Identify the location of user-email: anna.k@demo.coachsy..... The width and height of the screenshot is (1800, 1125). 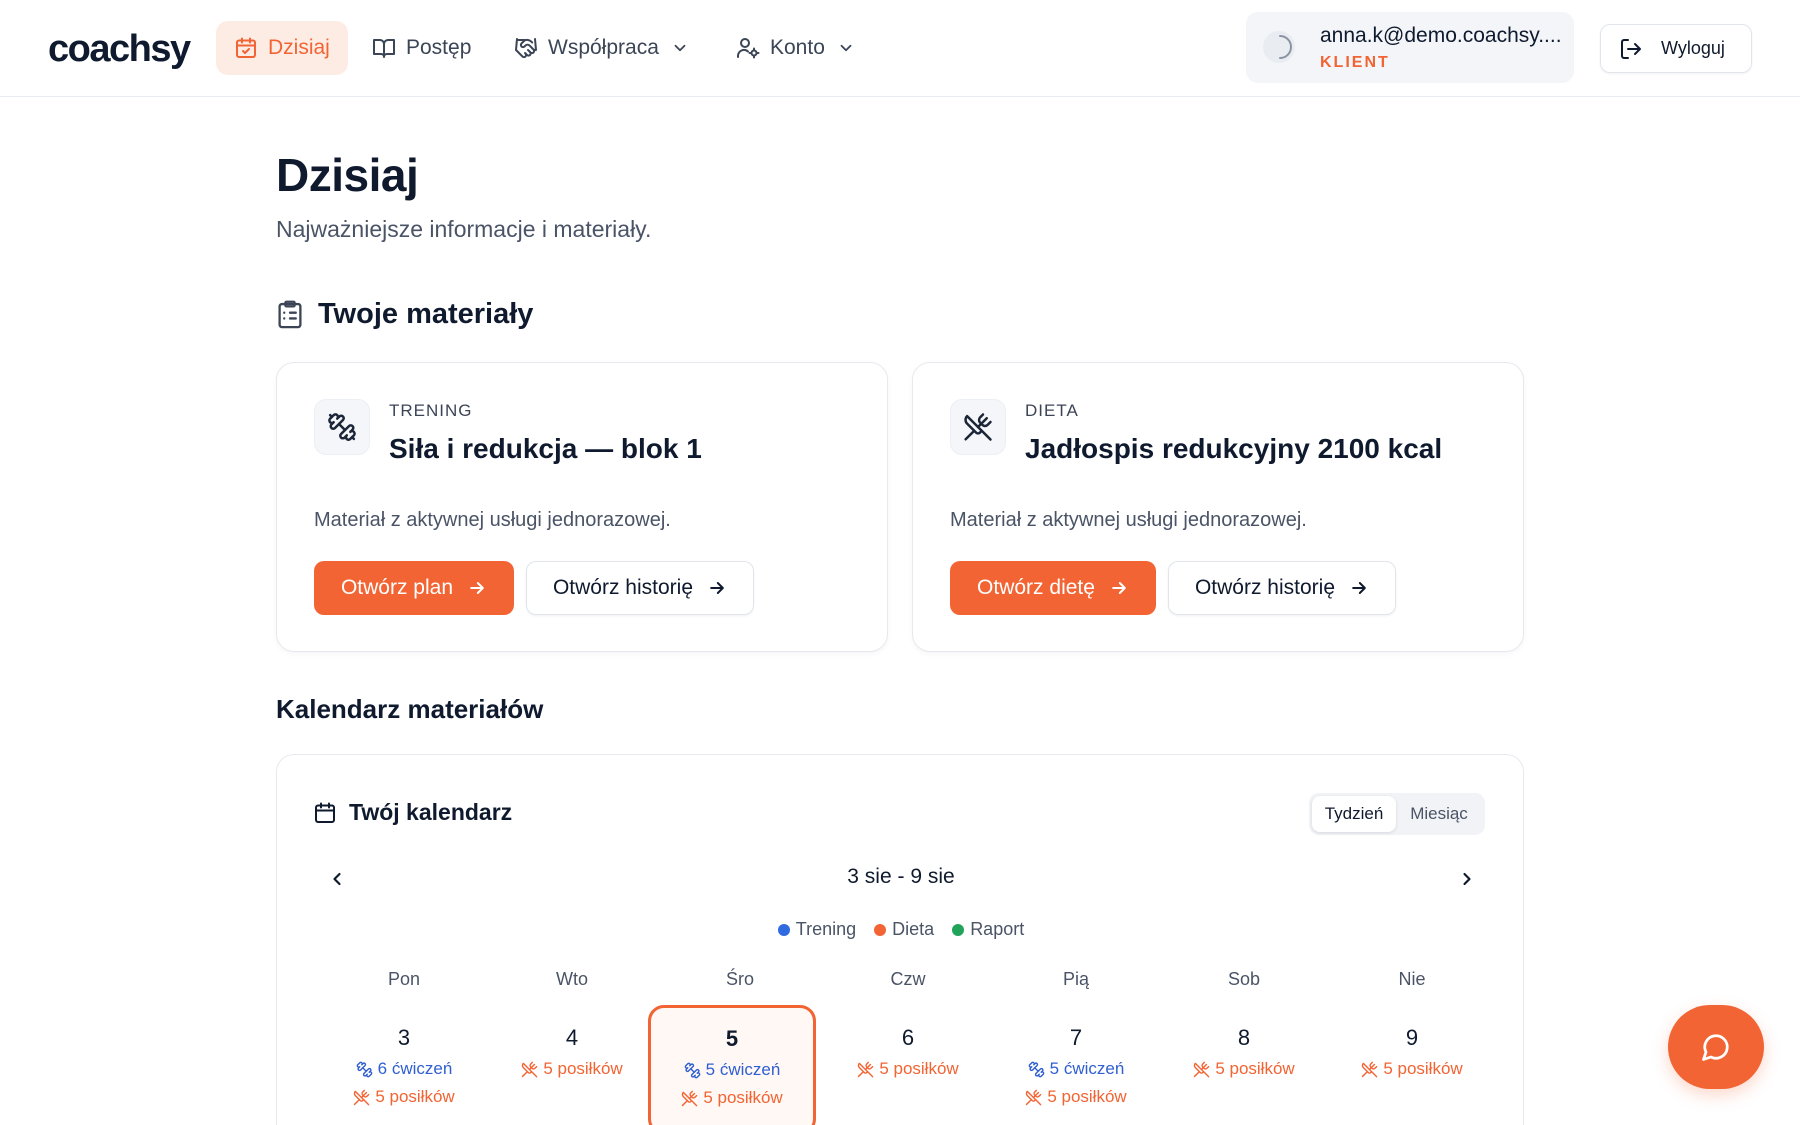
(1441, 35).